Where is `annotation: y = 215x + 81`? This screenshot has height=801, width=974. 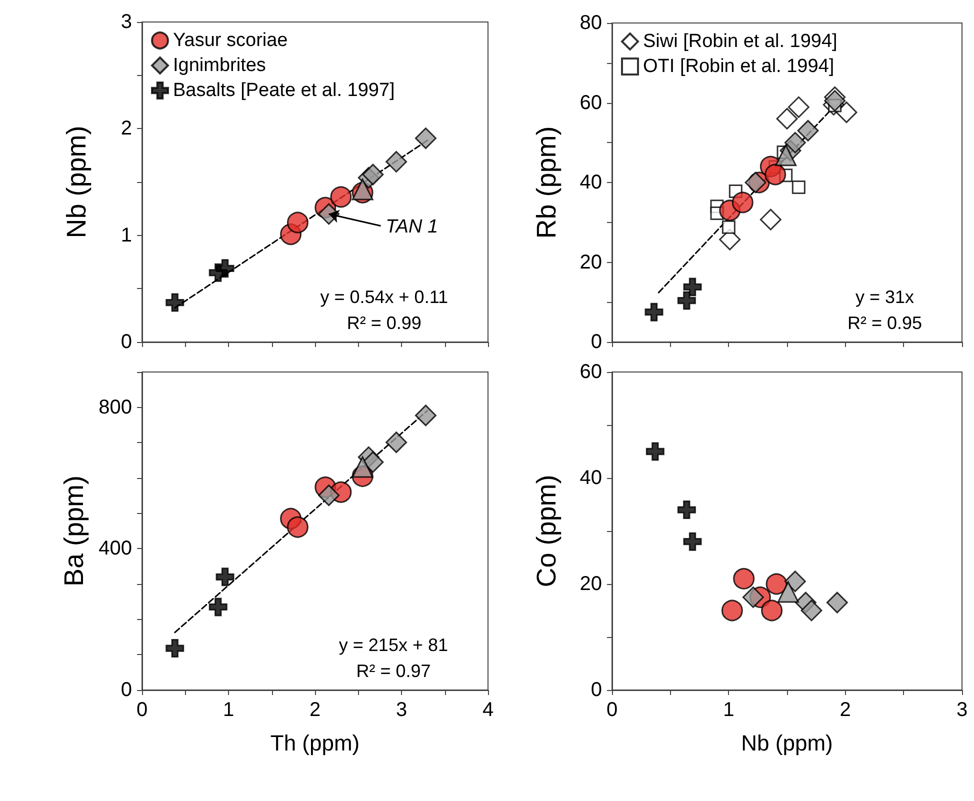
annotation: y = 215x + 81 is located at coordinates (393, 645).